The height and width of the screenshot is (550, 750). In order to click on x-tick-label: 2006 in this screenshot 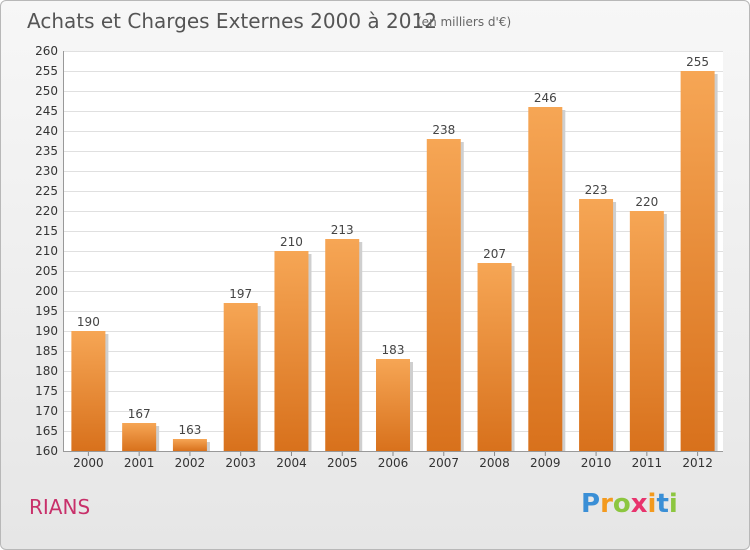, I will do `click(393, 463)`.